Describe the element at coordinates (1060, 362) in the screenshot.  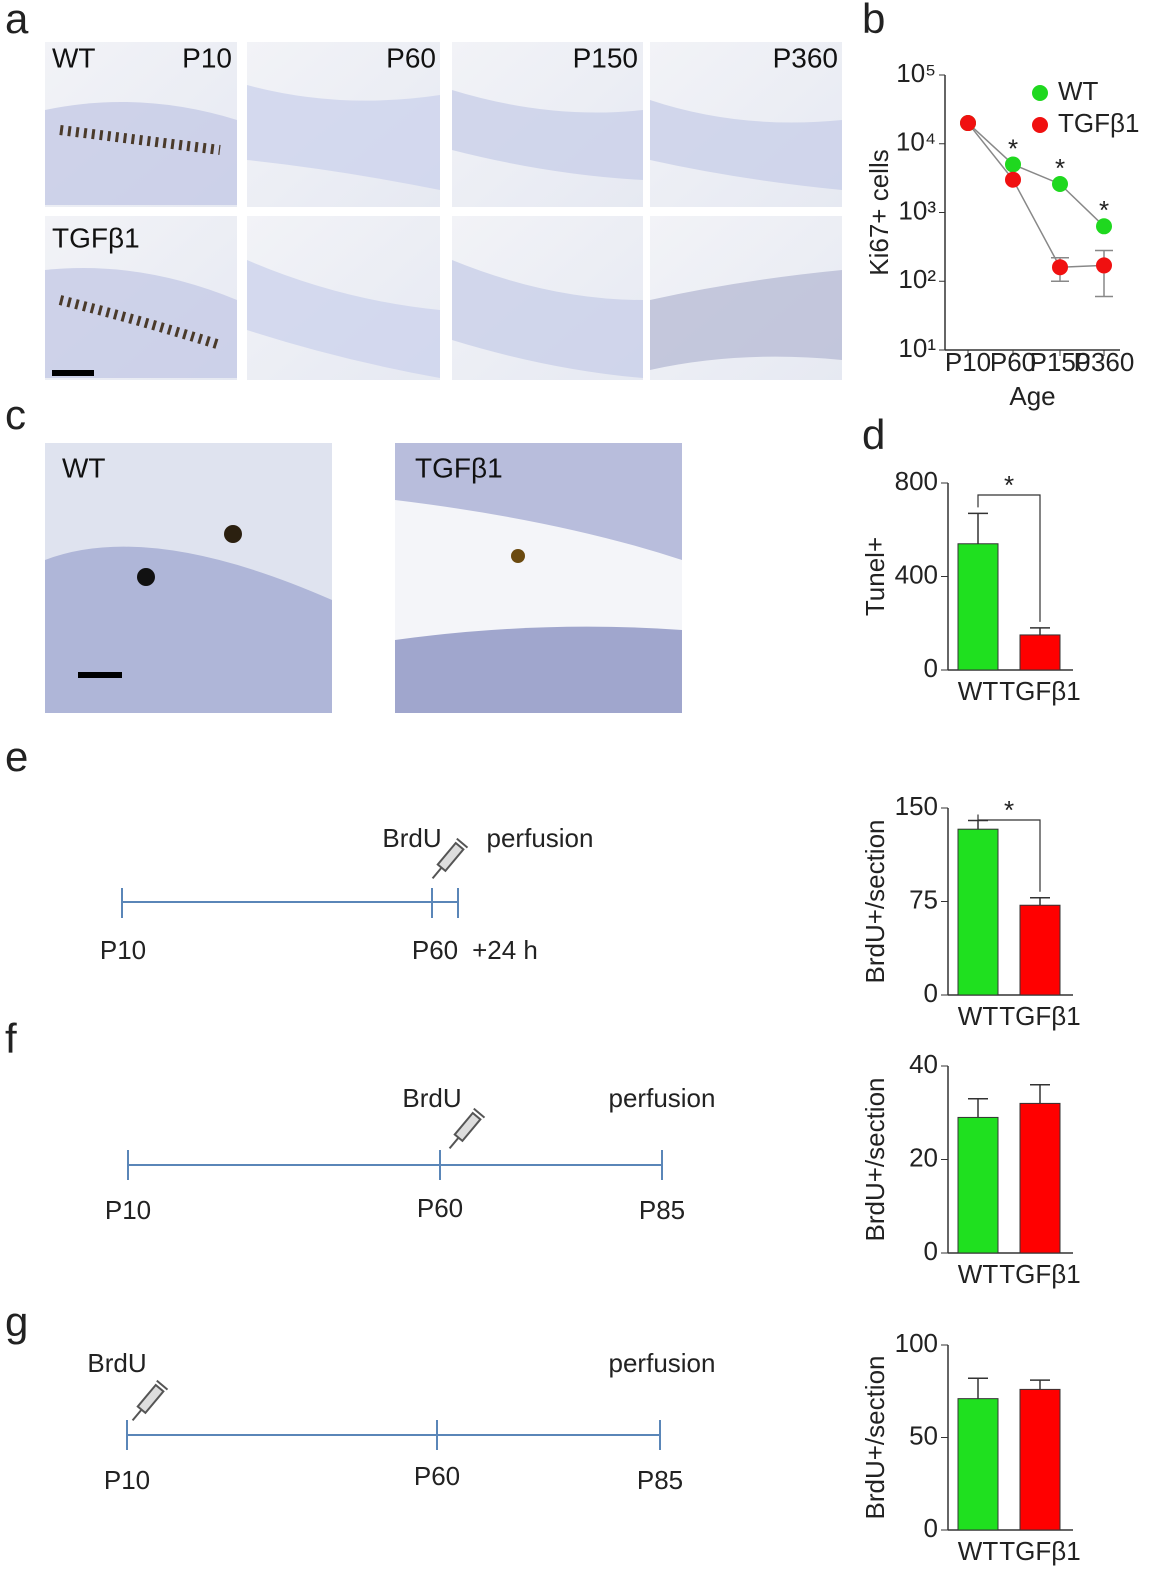
I see `x-tick-label: P150` at that location.